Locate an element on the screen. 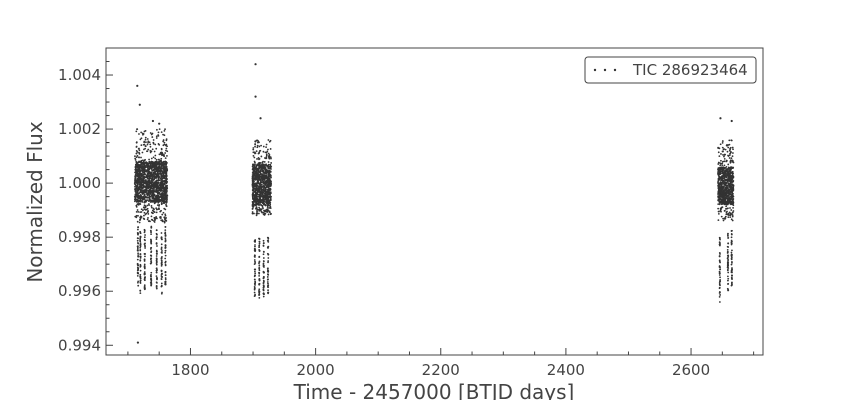  x-tick-label: 2400 is located at coordinates (566, 370).